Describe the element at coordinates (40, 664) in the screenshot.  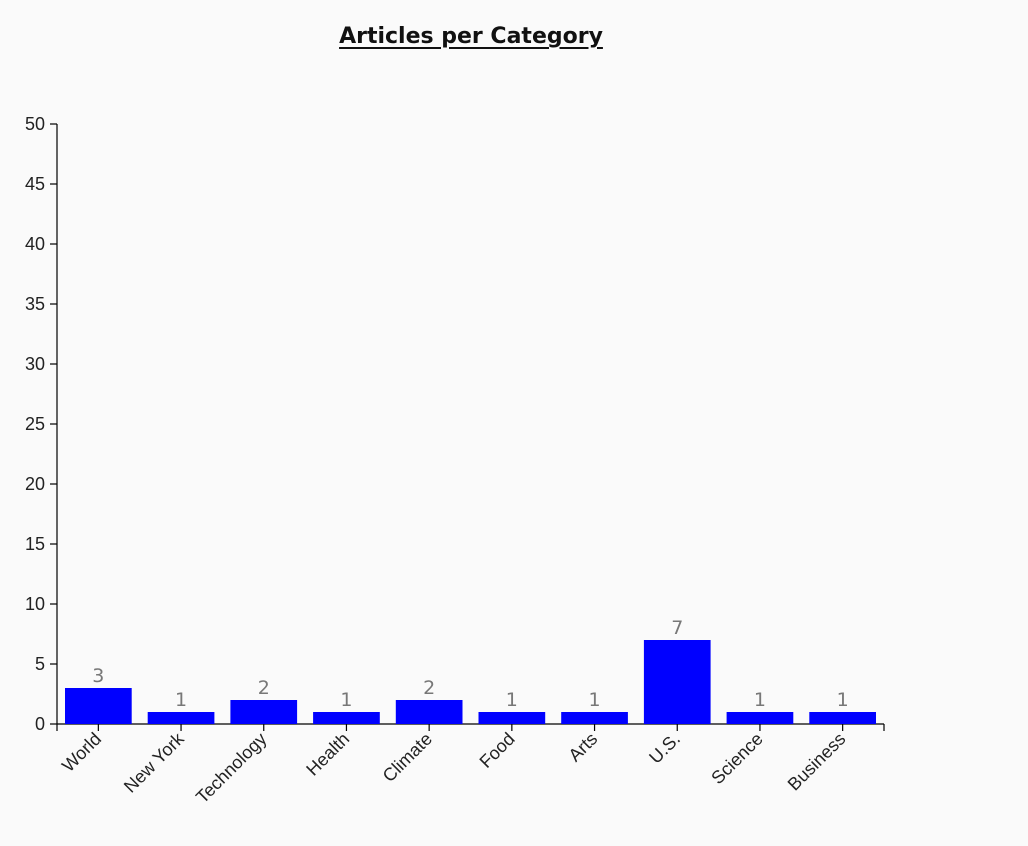
I see `y-tick-label: 5` at that location.